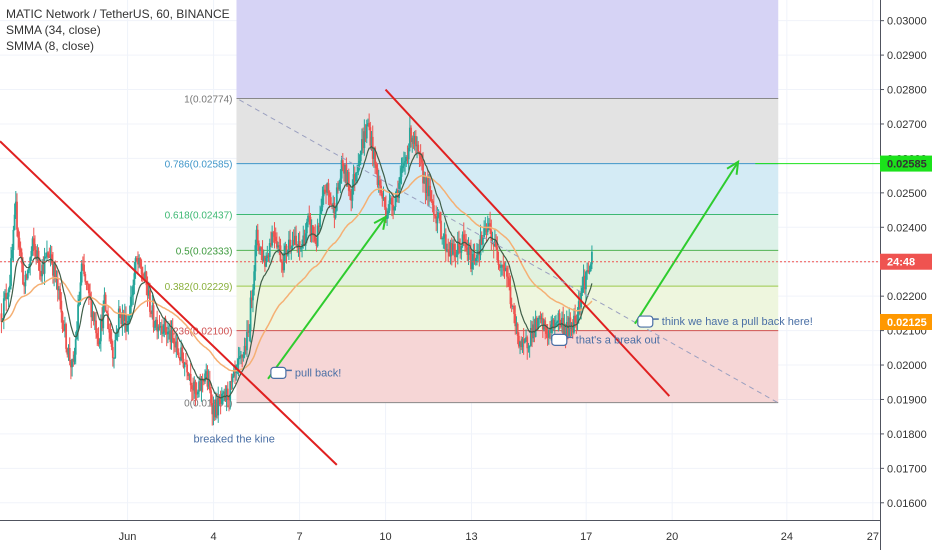  I want to click on price-level-label-2: 0.02125, so click(907, 323).